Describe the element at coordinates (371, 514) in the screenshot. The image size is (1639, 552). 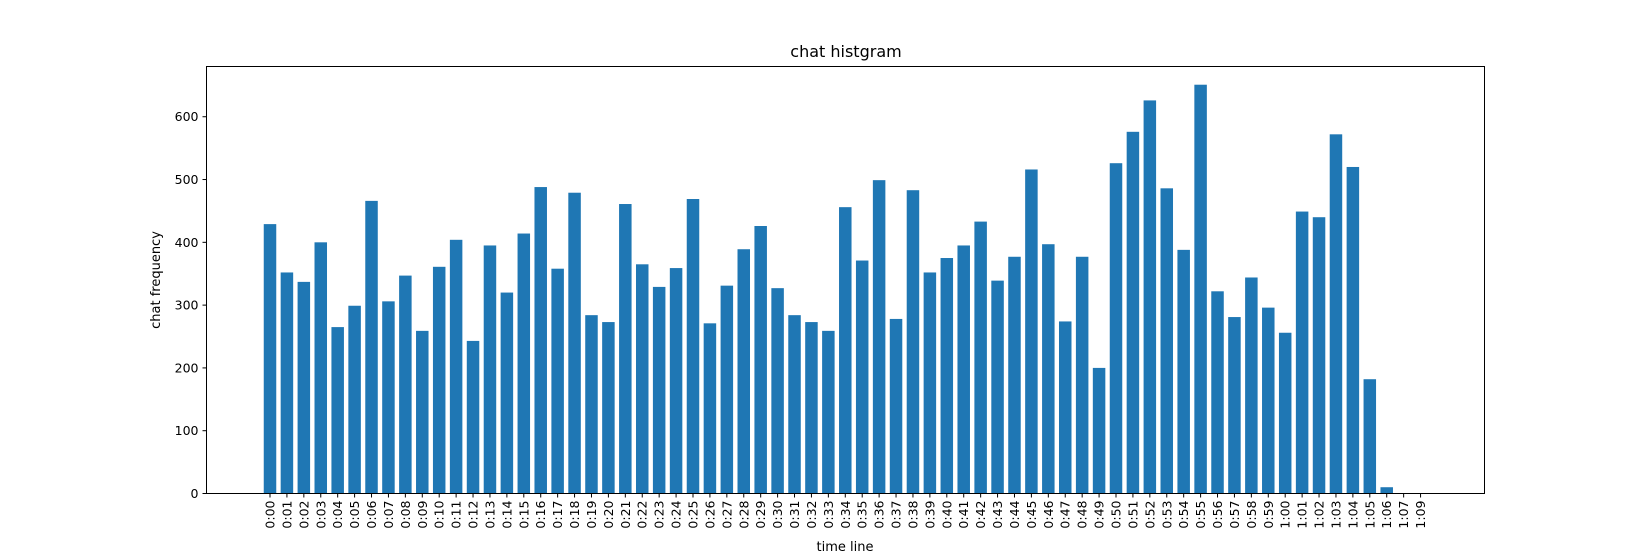
I see `x-tick-label: 0:06` at that location.